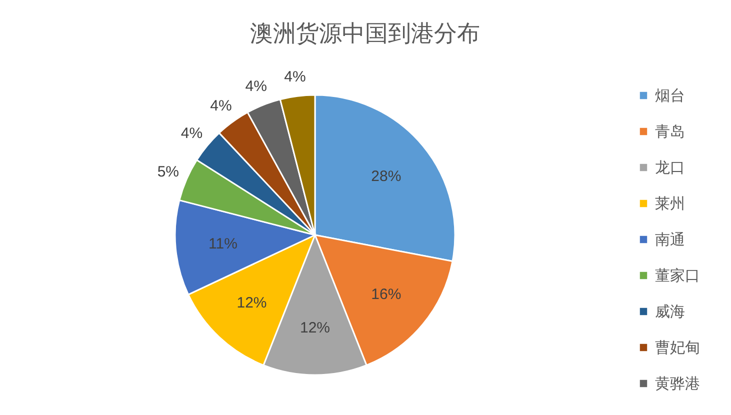 This screenshot has height=415, width=731. I want to click on data-label: 28%, so click(386, 177).